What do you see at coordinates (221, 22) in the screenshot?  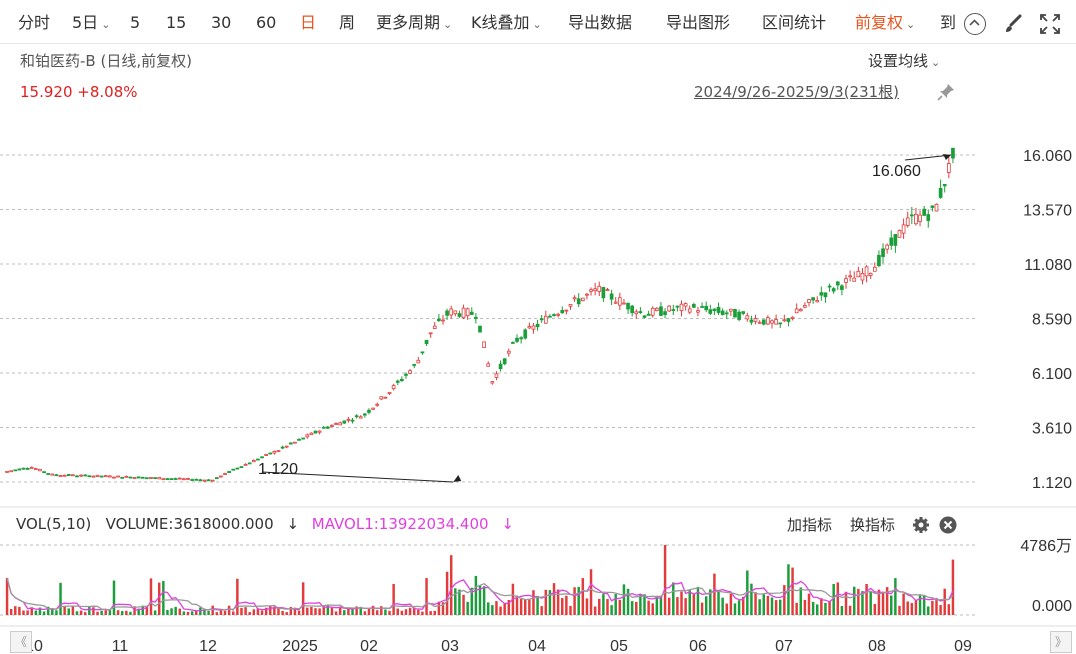 I see `tab-30min: 30` at bounding box center [221, 22].